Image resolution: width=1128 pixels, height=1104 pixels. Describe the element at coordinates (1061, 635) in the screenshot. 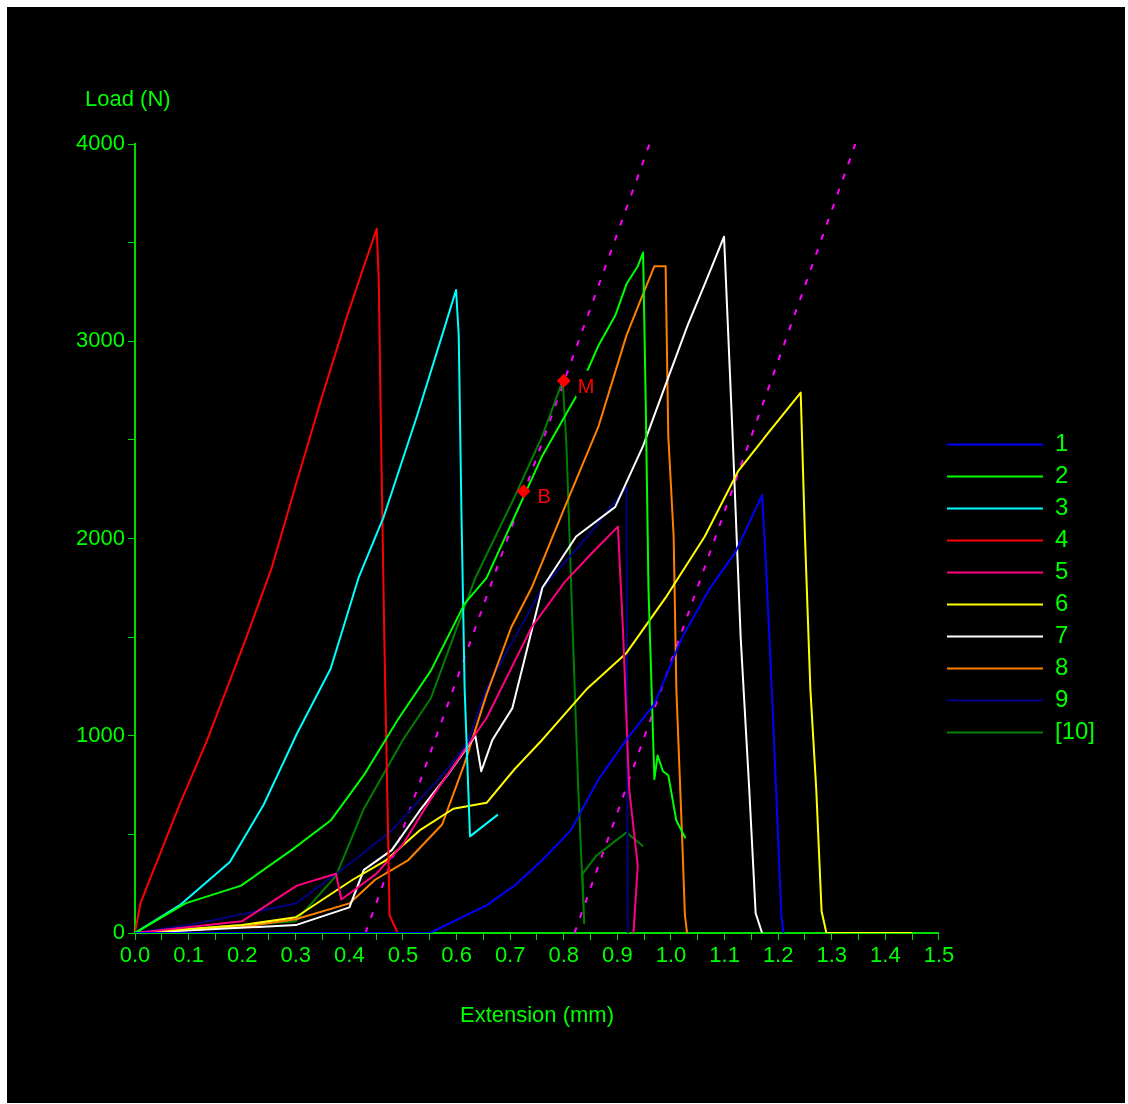

I see `legend-label: 7` at that location.